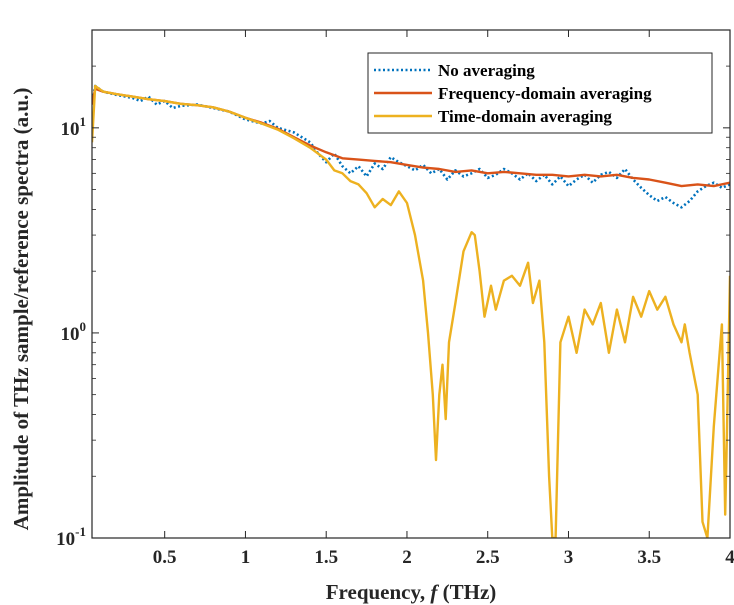  What do you see at coordinates (74, 127) in the screenshot?
I see `y-tick-label: 10¹` at bounding box center [74, 127].